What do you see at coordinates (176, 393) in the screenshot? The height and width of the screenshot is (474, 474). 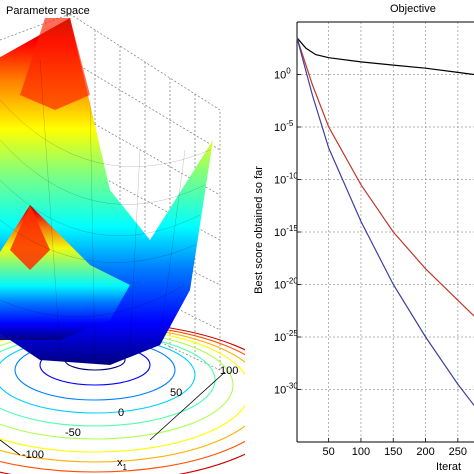 I see `surface-x-tick: 50` at bounding box center [176, 393].